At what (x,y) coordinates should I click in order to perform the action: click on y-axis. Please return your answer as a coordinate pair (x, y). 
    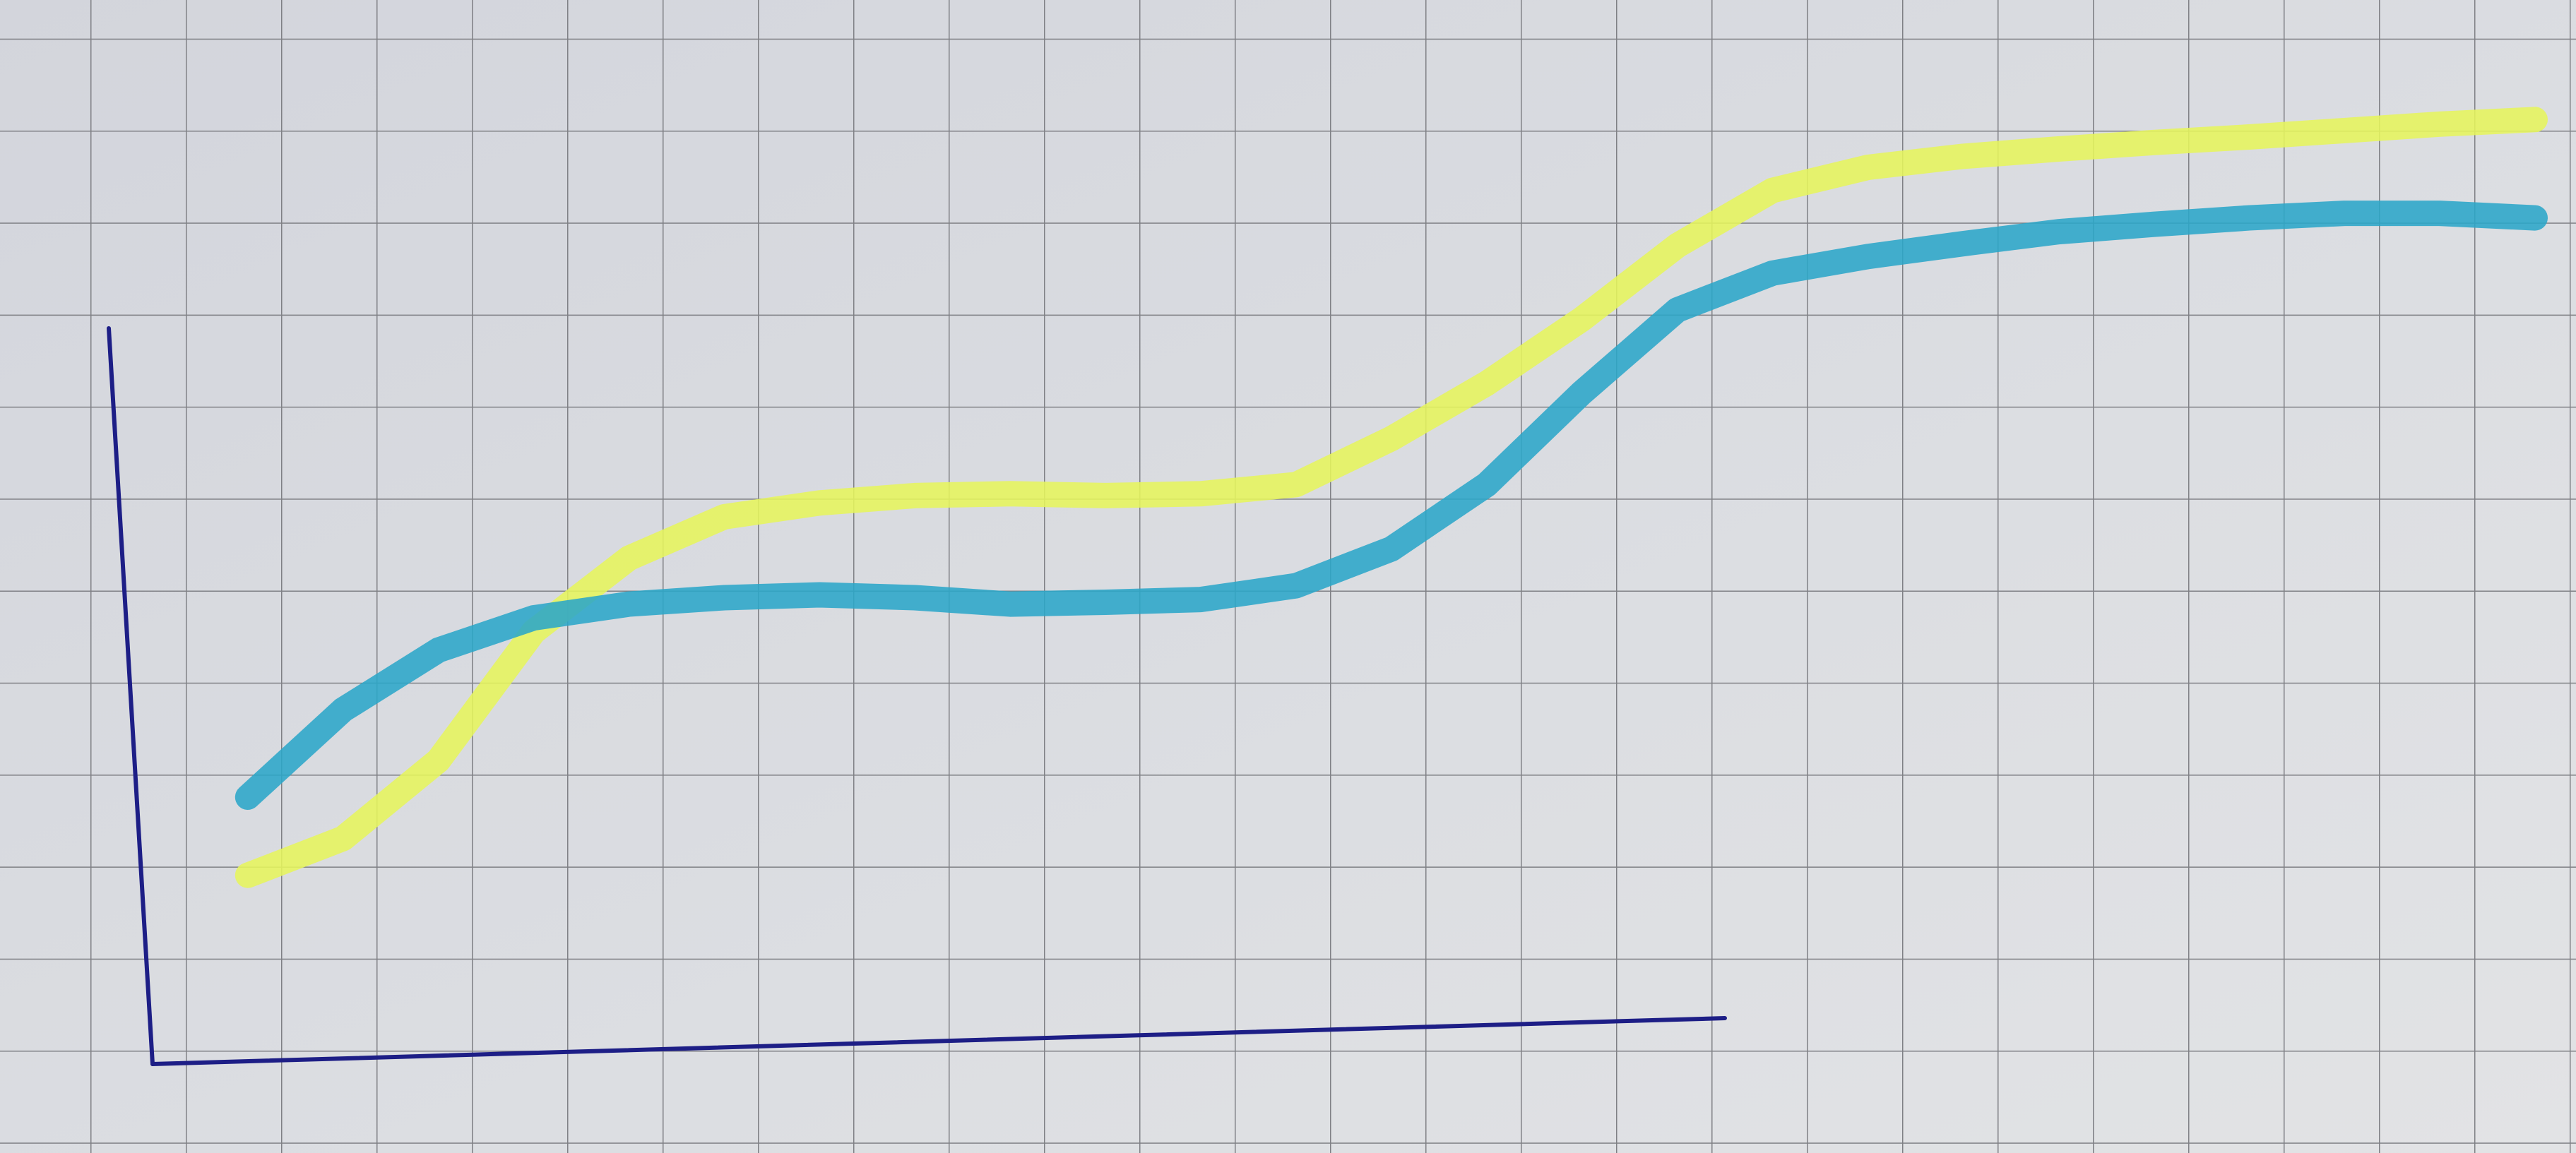
    Looking at the image, I should click on (131, 696).